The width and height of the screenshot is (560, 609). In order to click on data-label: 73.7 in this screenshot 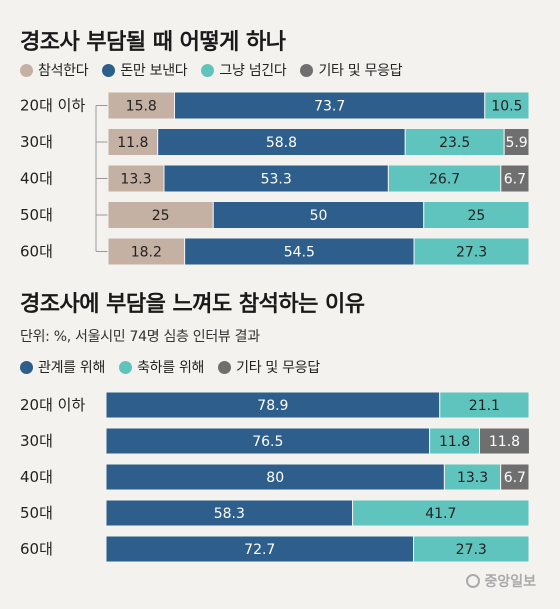, I will do `click(329, 107)`.